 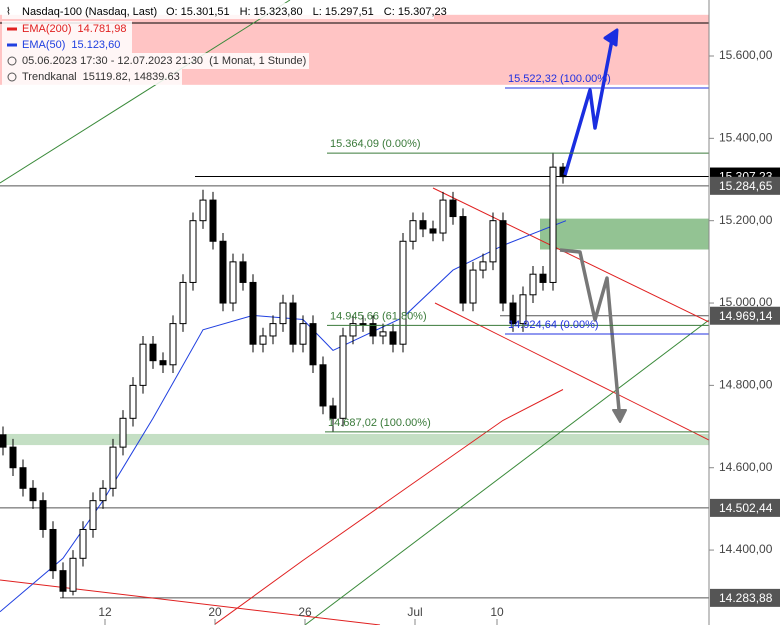 What do you see at coordinates (746, 302) in the screenshot?
I see `y-tick-label: 15.000,00` at bounding box center [746, 302].